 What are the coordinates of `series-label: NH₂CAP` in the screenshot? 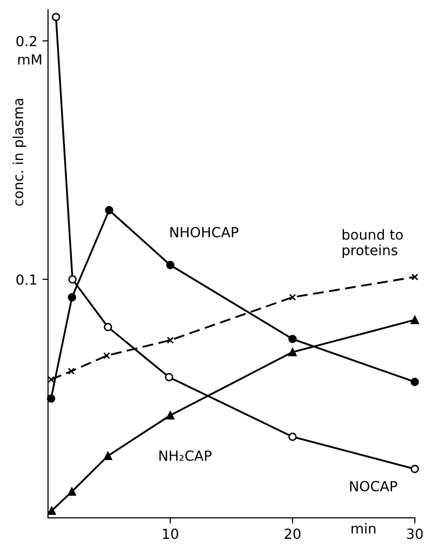 It's located at (185, 455).